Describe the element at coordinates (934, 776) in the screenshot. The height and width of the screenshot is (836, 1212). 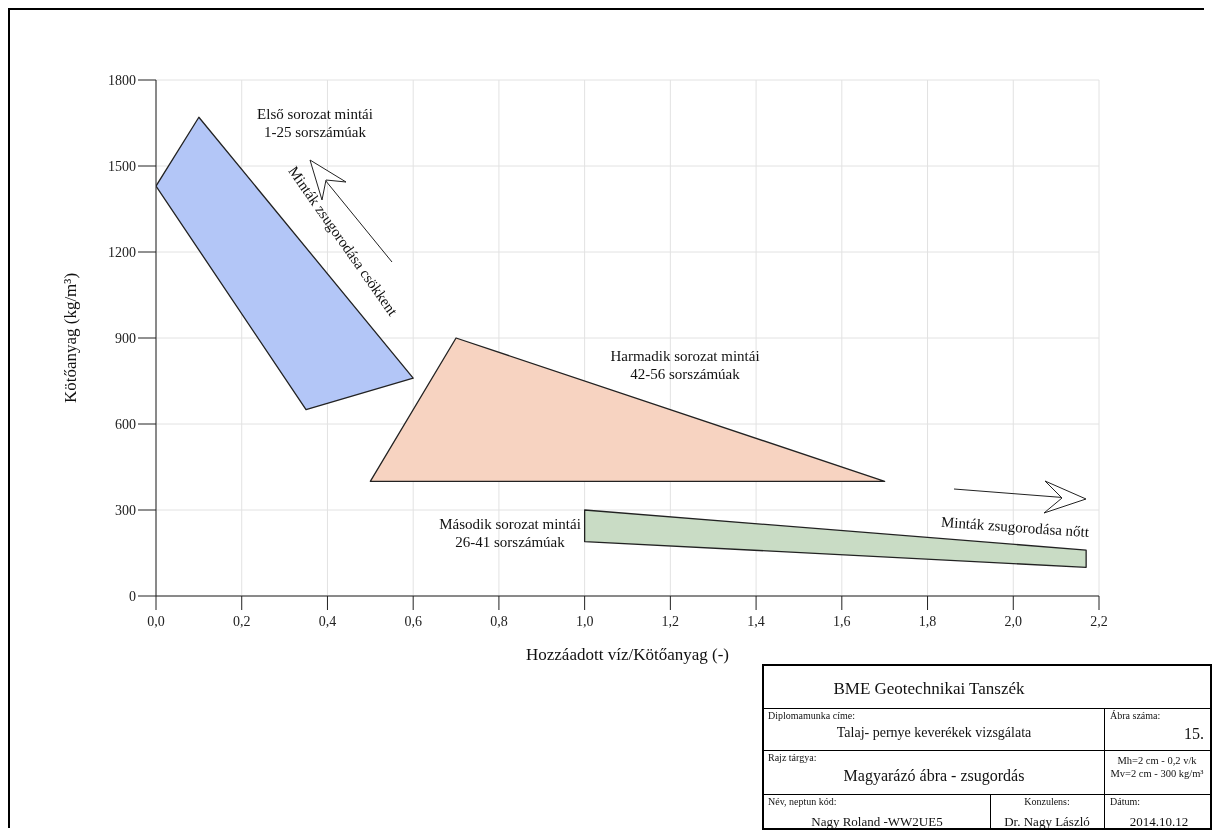
I see `text: Magyarázó ábra - zsugordás` at that location.